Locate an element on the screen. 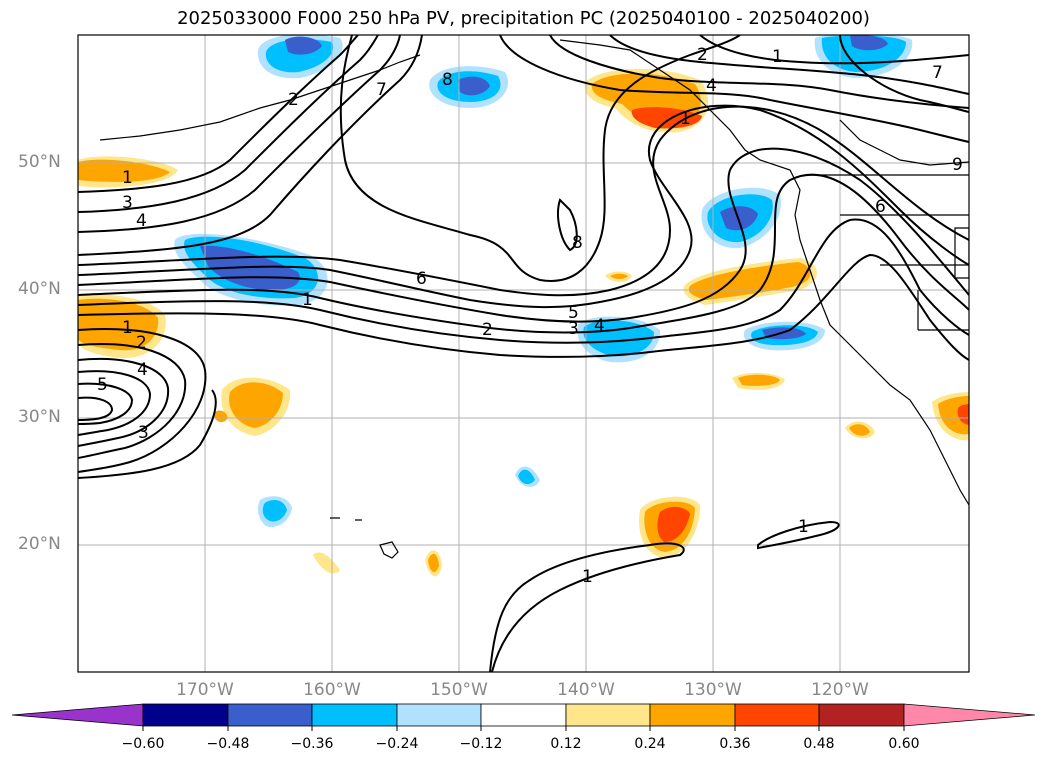 The image size is (1047, 765). colorbar-tick-label: 0.60 is located at coordinates (904, 744).